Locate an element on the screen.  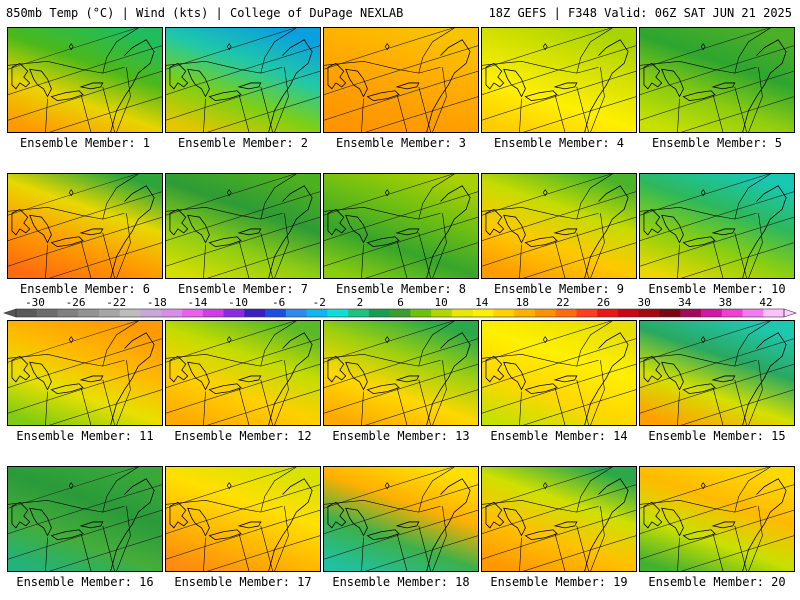
ensemble-member-label: Ensemble Member: 6 is located at coordinates (85, 289).